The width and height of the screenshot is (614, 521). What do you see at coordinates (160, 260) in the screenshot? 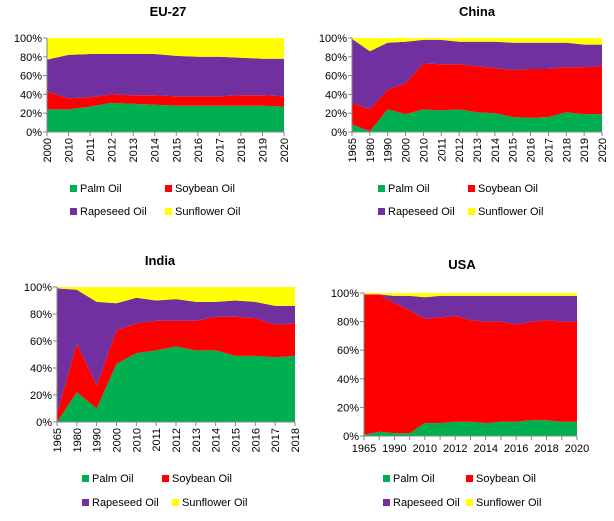
I see `chart-title: India` at bounding box center [160, 260].